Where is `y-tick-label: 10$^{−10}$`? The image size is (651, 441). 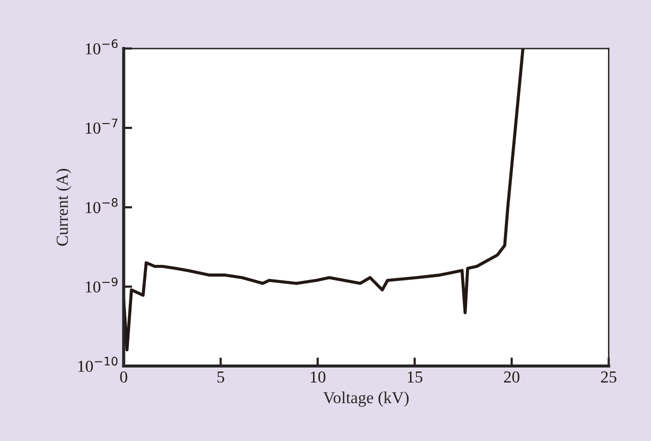
y-tick-label: 10$^{−10}$ is located at coordinates (98, 364).